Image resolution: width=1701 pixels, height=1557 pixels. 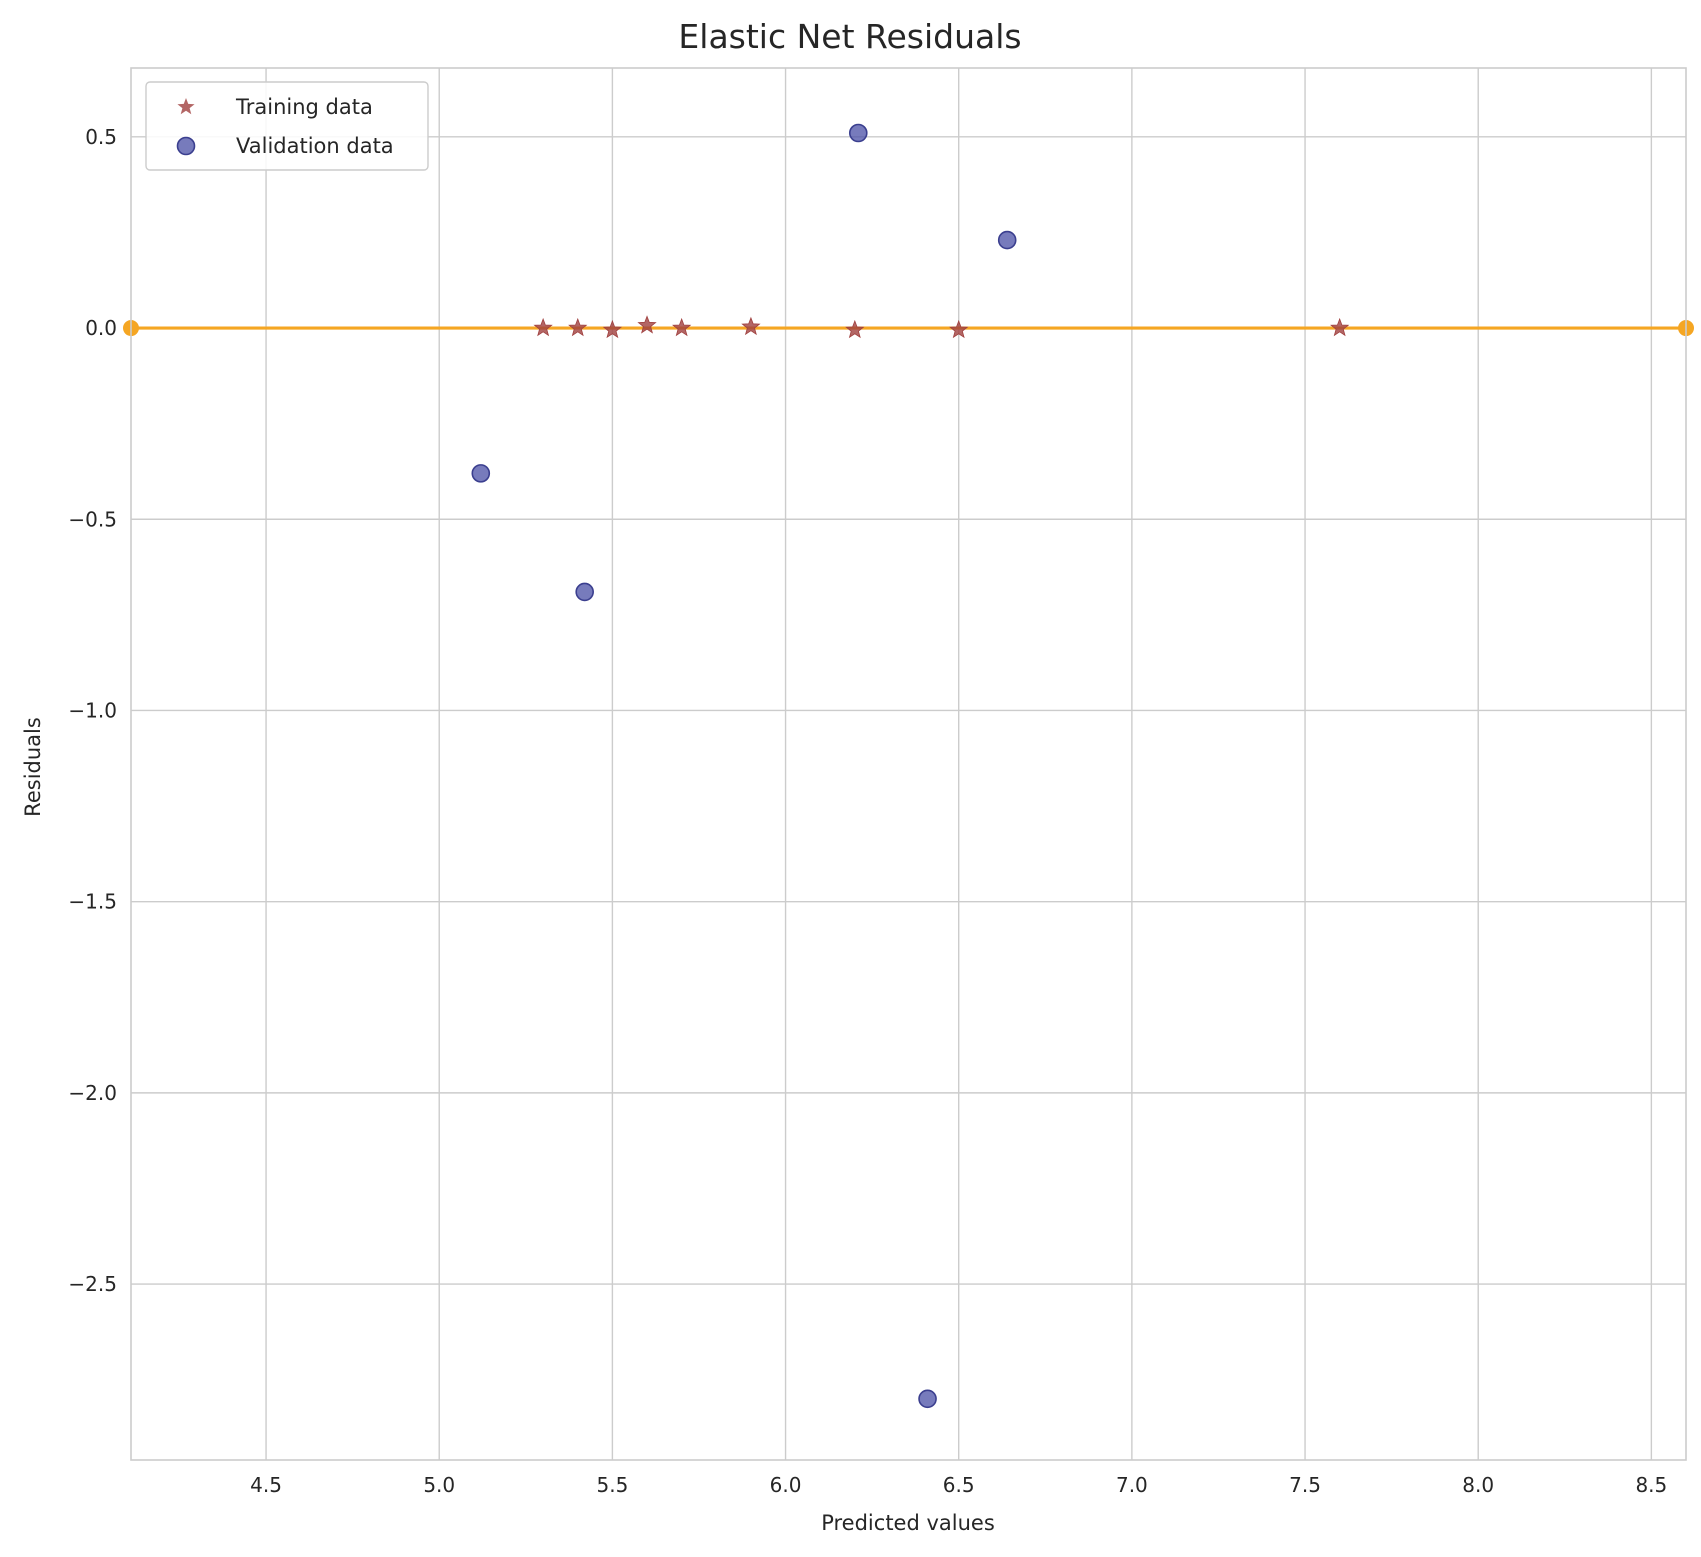 I want to click on y-tick-label: −1.0, so click(x=92, y=710).